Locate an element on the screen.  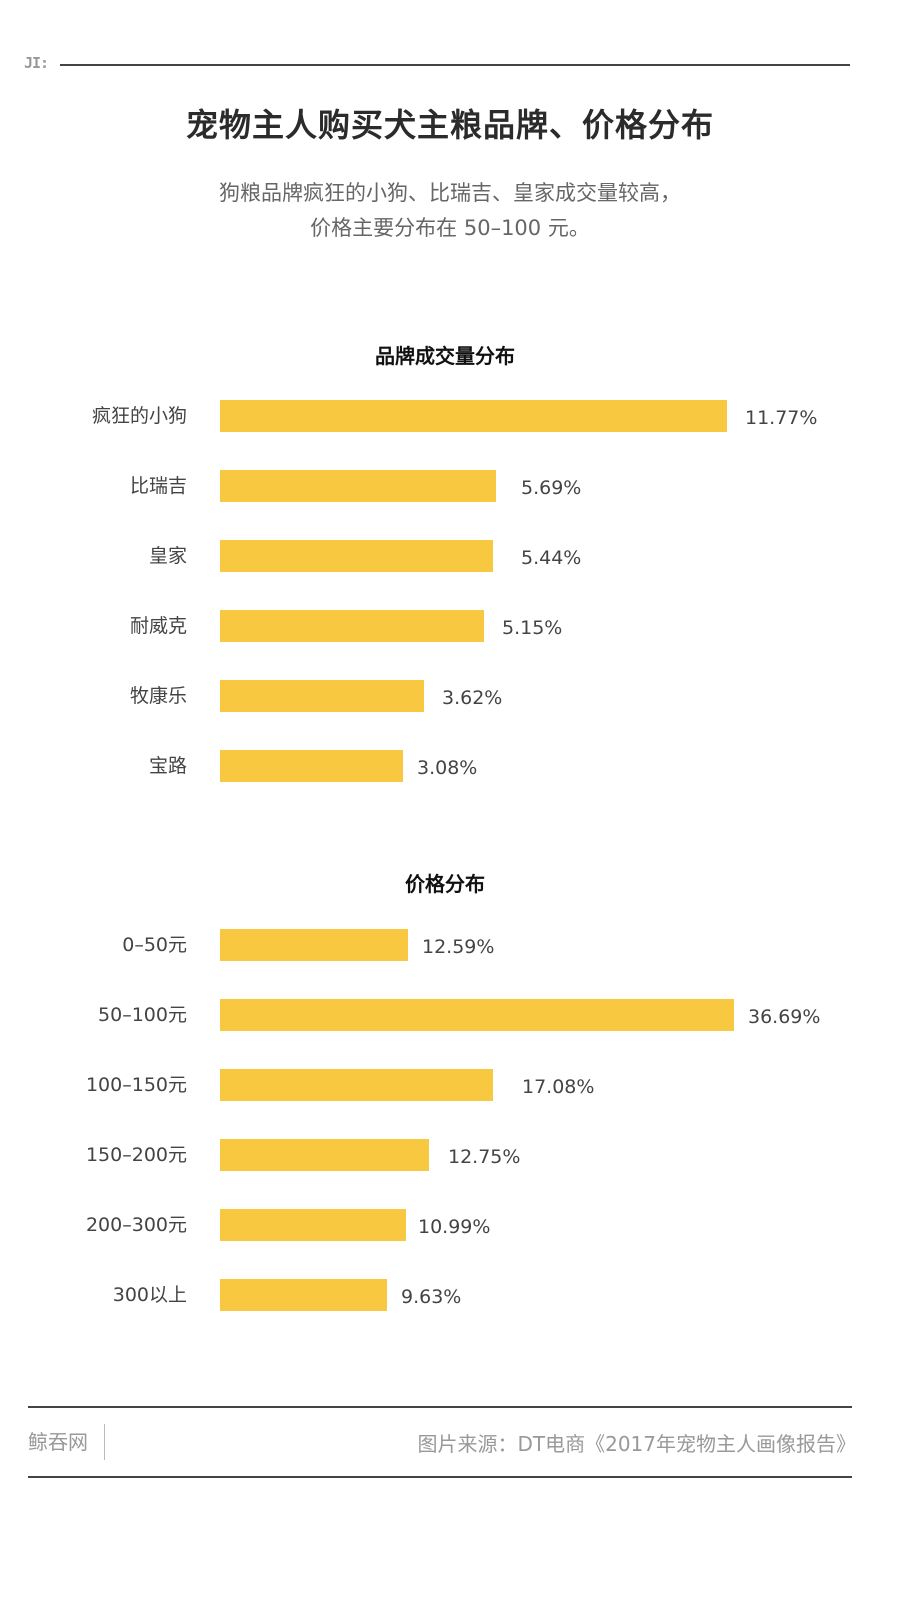
chart-row: 比瑞吉 5.69% is located at coordinates (450, 486).